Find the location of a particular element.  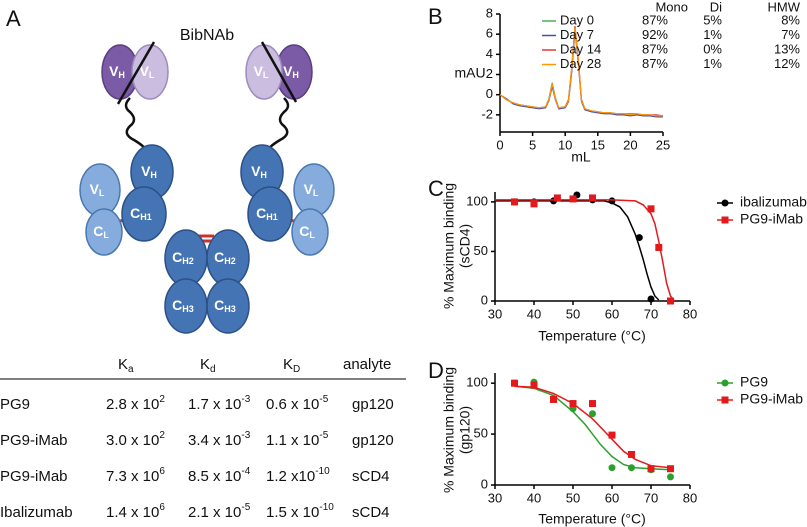

column-header: Ka is located at coordinates (126, 365).